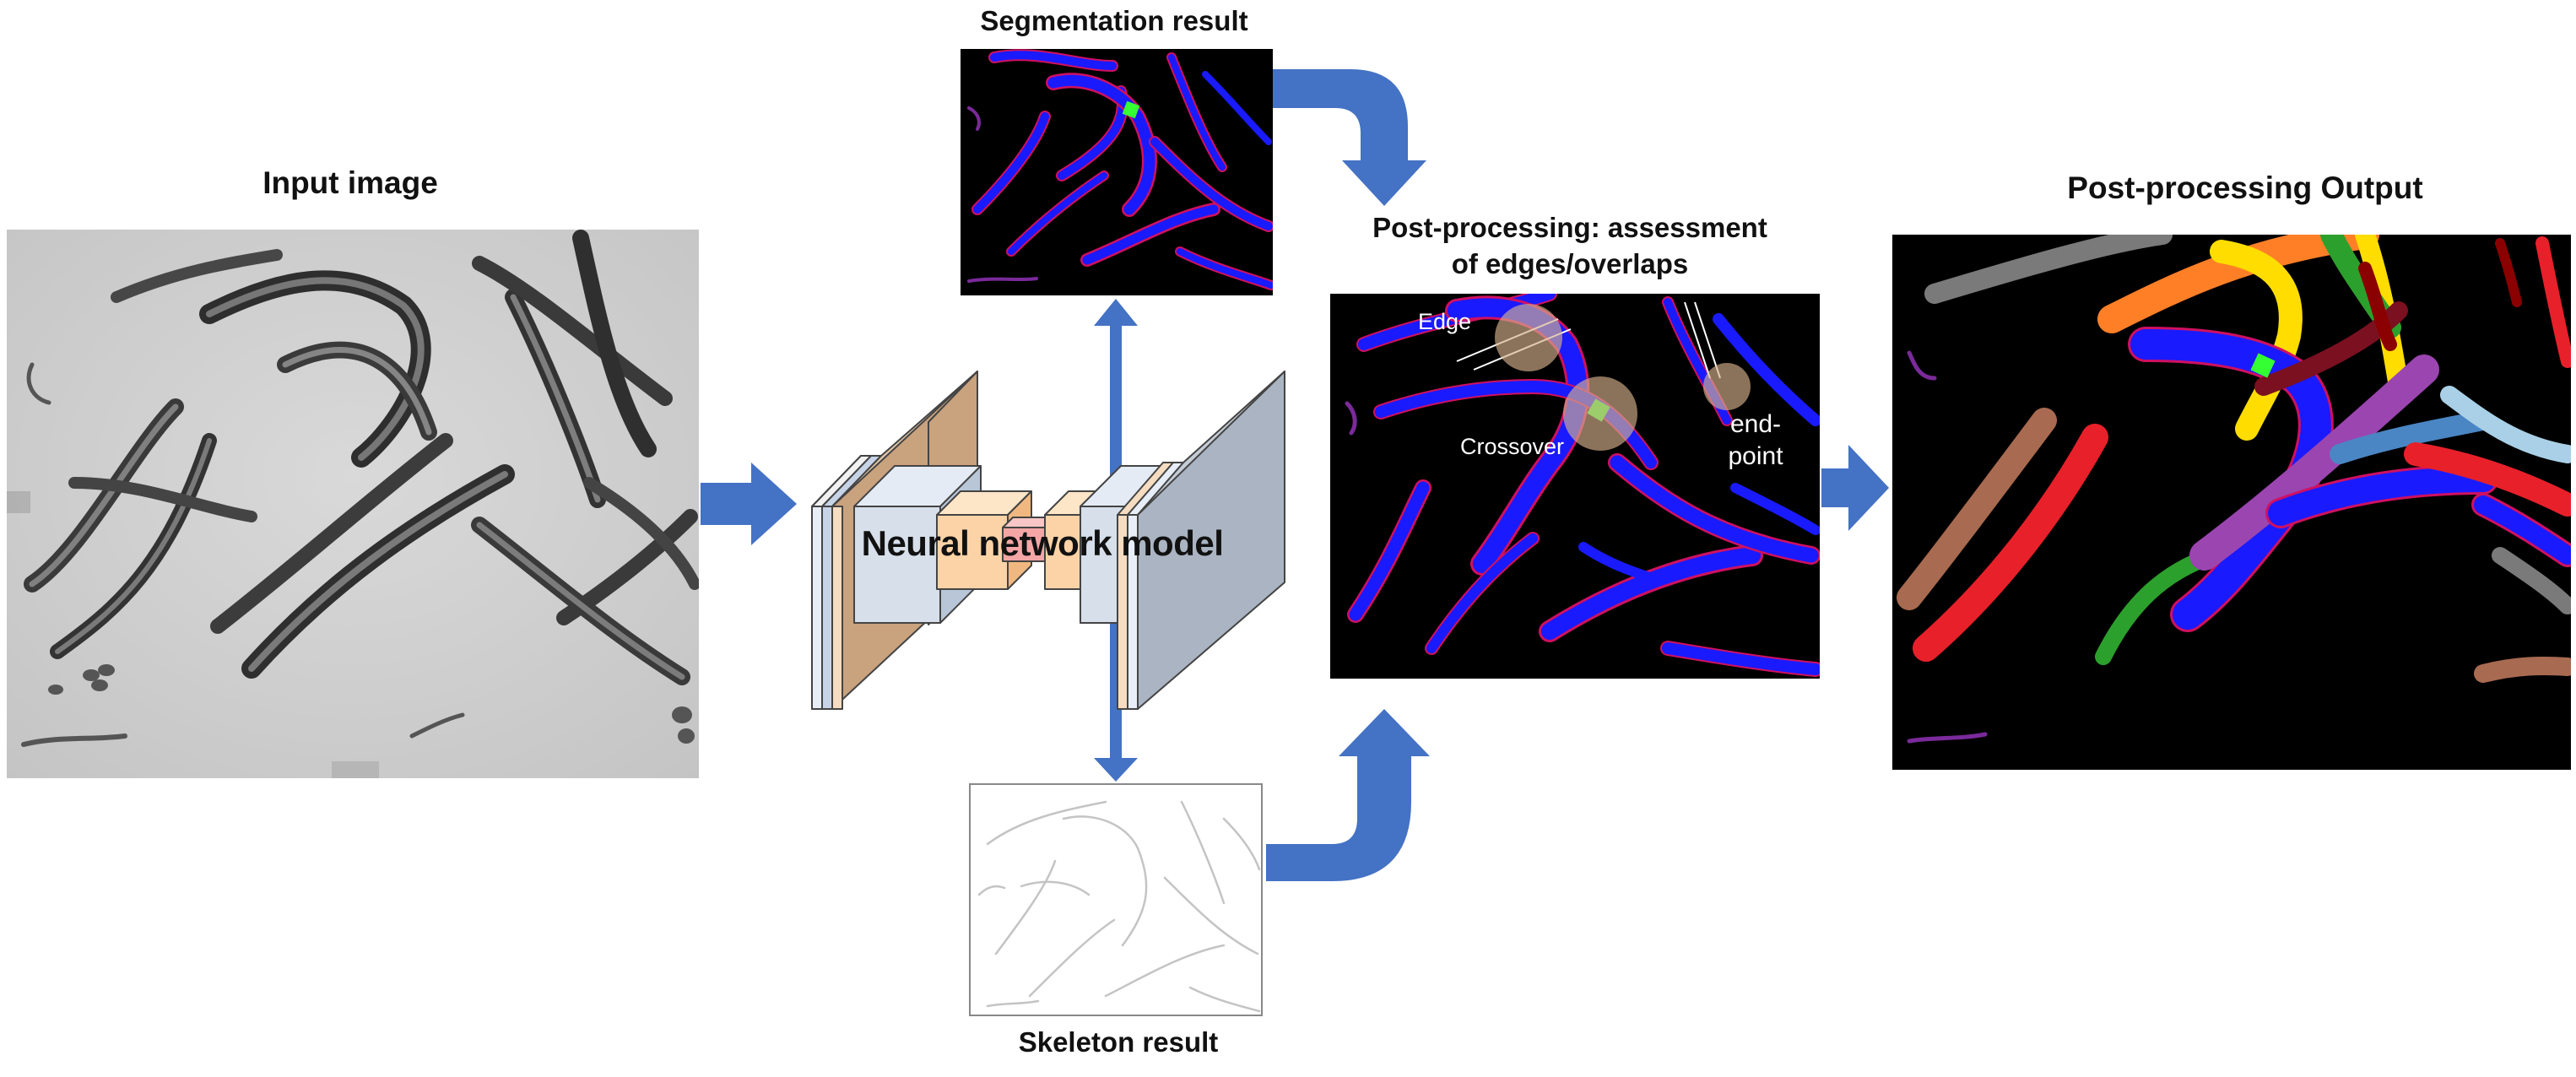 This screenshot has height=1077, width=2576. Describe the element at coordinates (1756, 456) in the screenshot. I see `endpoint-annotation-line2: point` at that location.